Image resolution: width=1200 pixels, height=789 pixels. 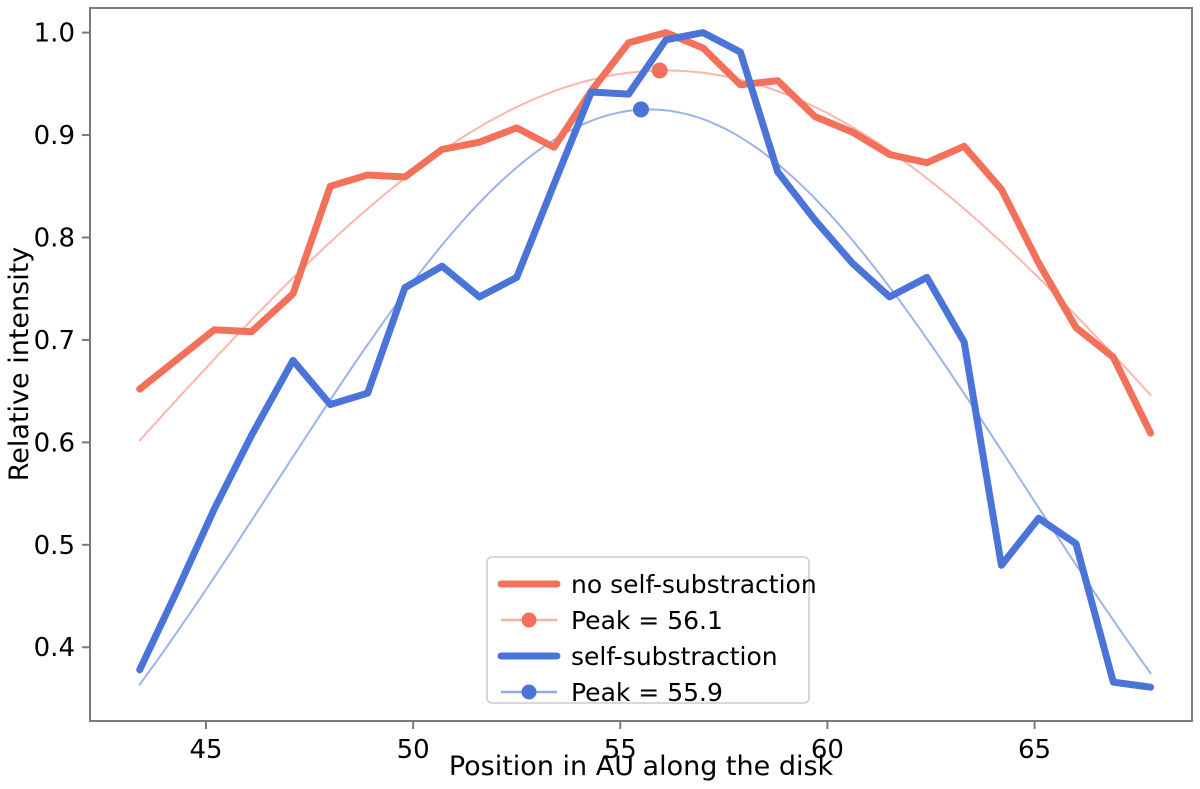 What do you see at coordinates (620, 750) in the screenshot?
I see `x-tick-label: 55` at bounding box center [620, 750].